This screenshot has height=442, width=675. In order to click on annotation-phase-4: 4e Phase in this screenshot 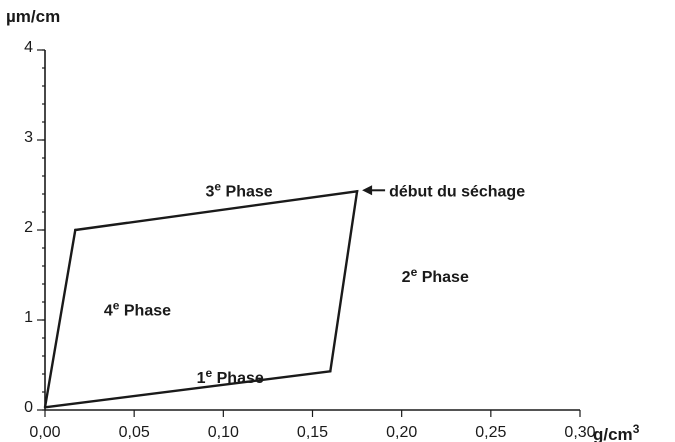, I will do `click(137, 309)`.